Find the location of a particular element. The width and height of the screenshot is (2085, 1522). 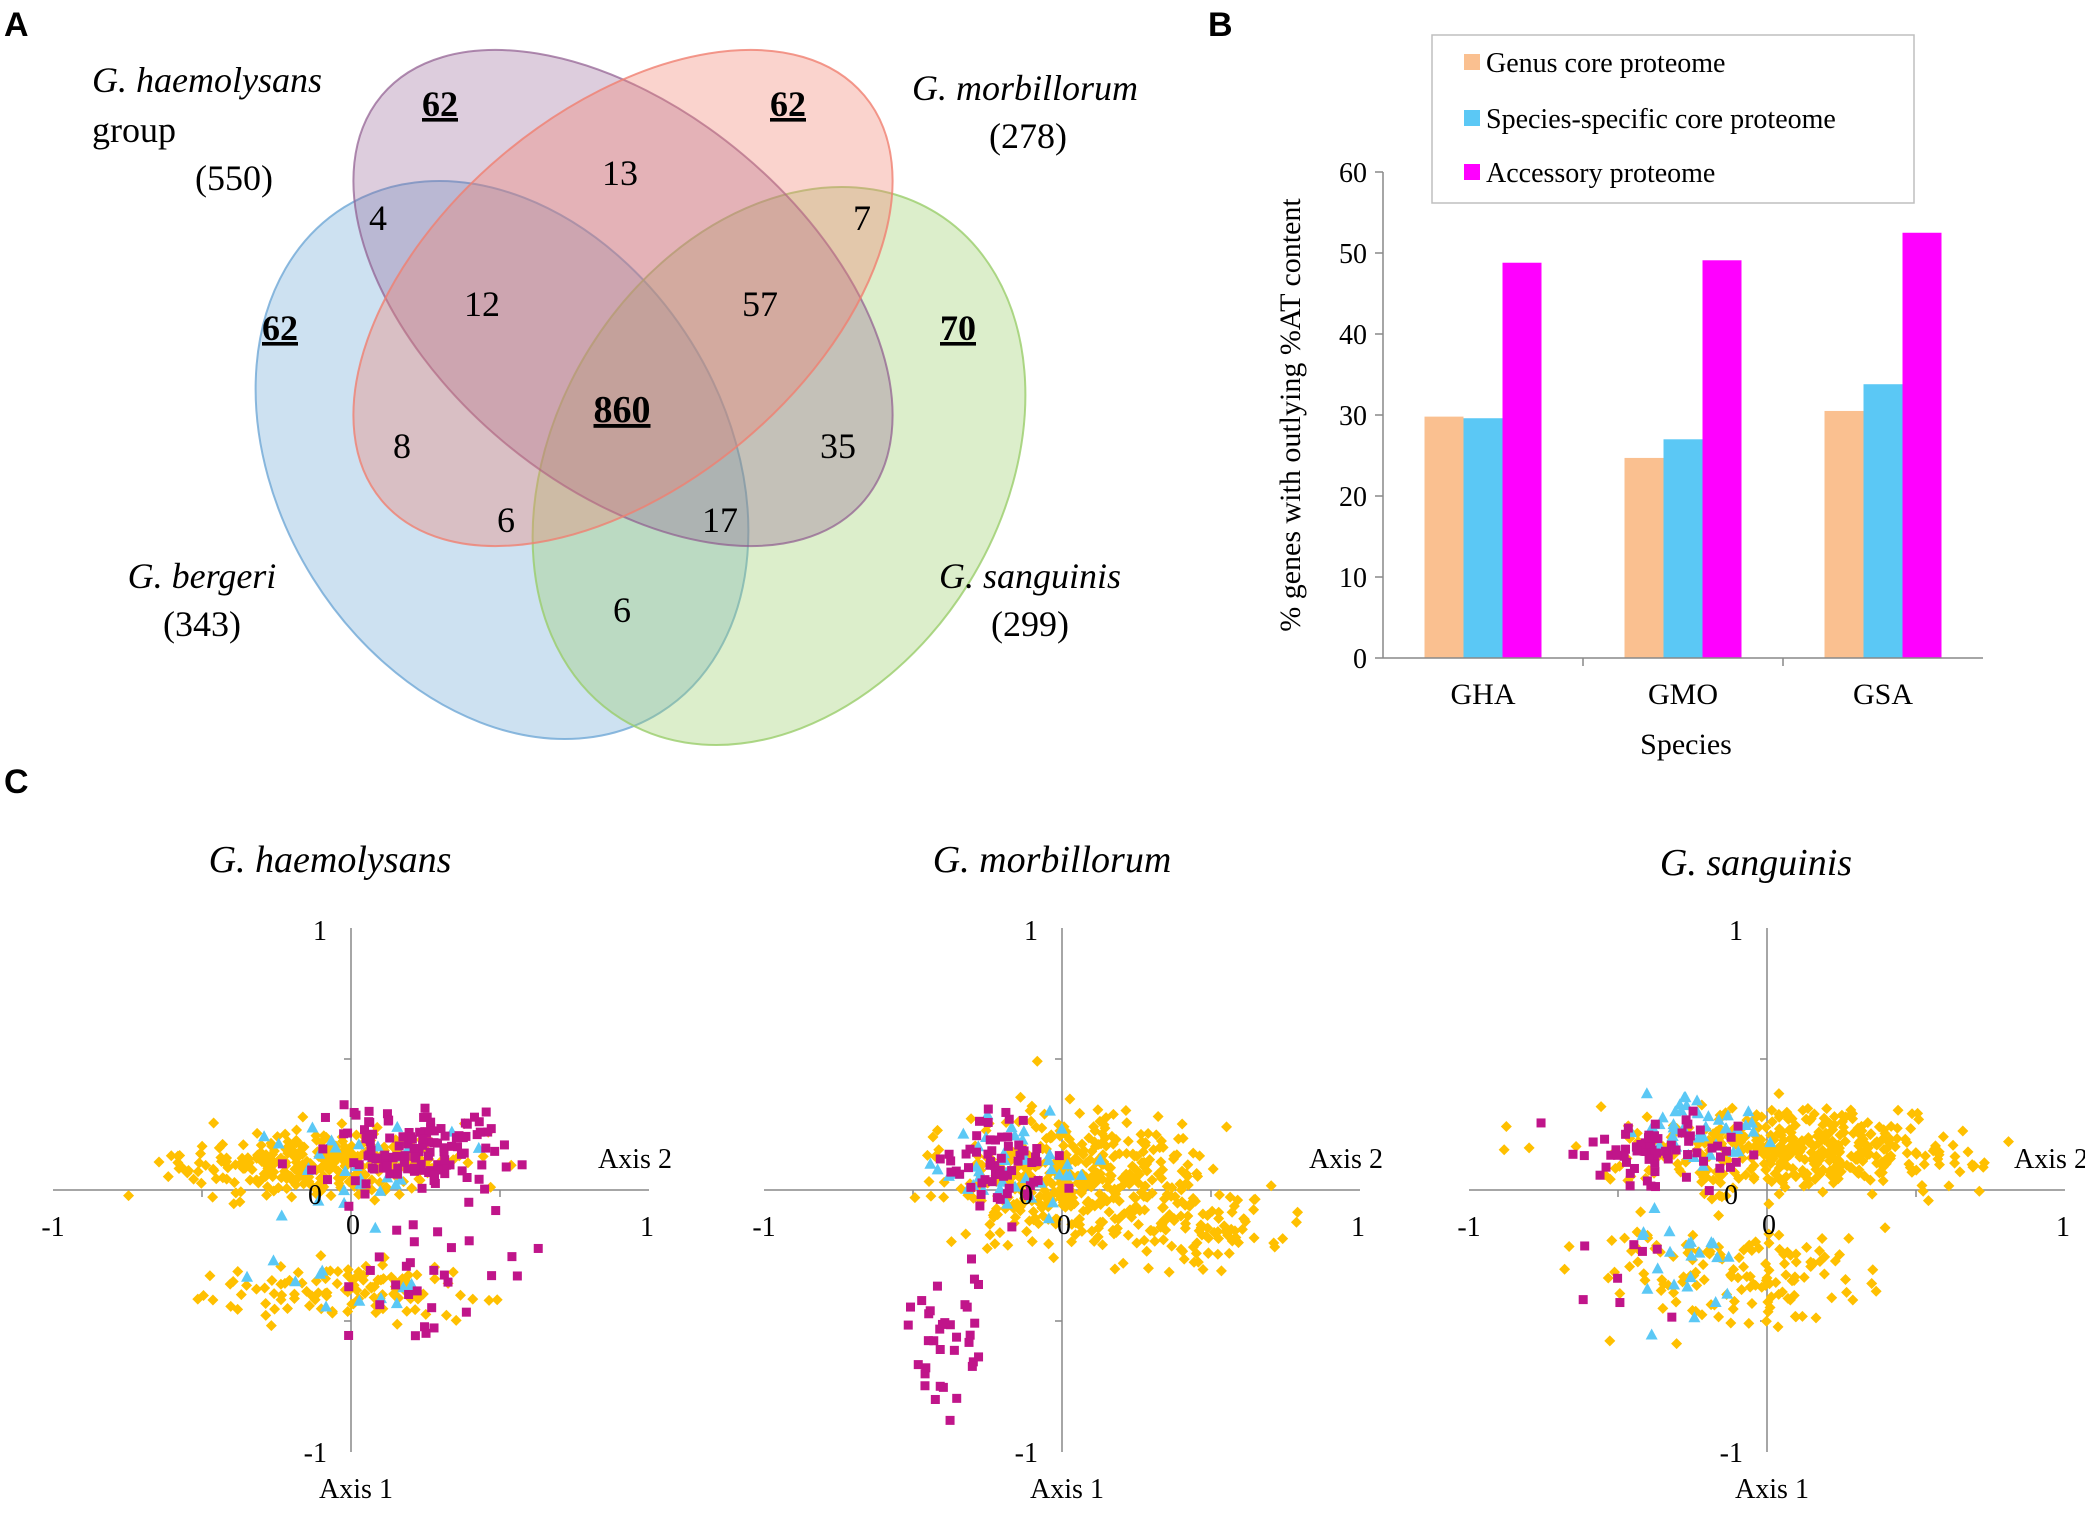

venn-region-san-only: 70 is located at coordinates (958, 328).